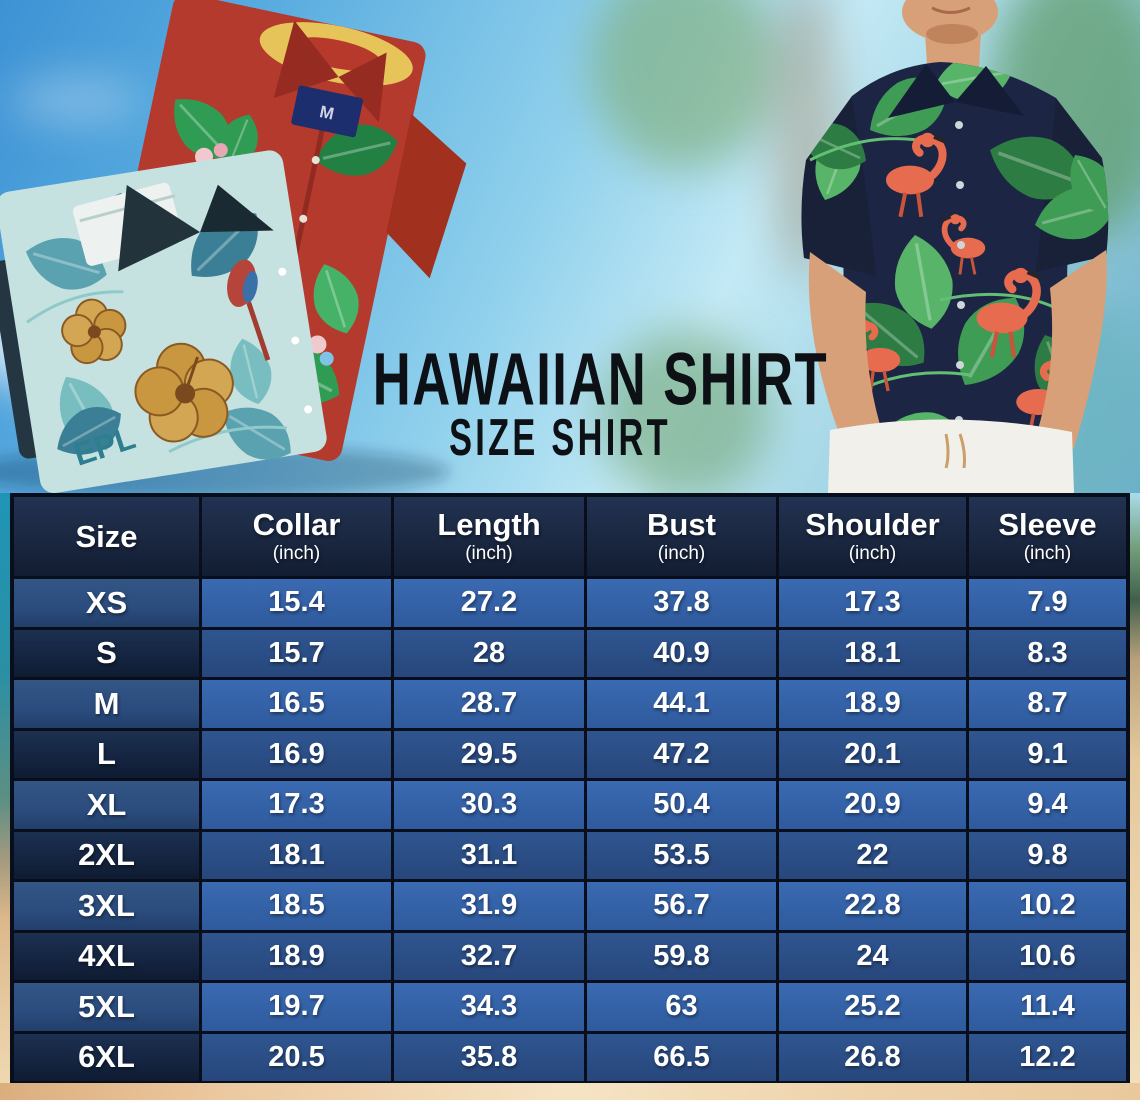 This screenshot has height=1100, width=1140. Describe the element at coordinates (872, 754) in the screenshot. I see `value-cell: 20.1` at that location.